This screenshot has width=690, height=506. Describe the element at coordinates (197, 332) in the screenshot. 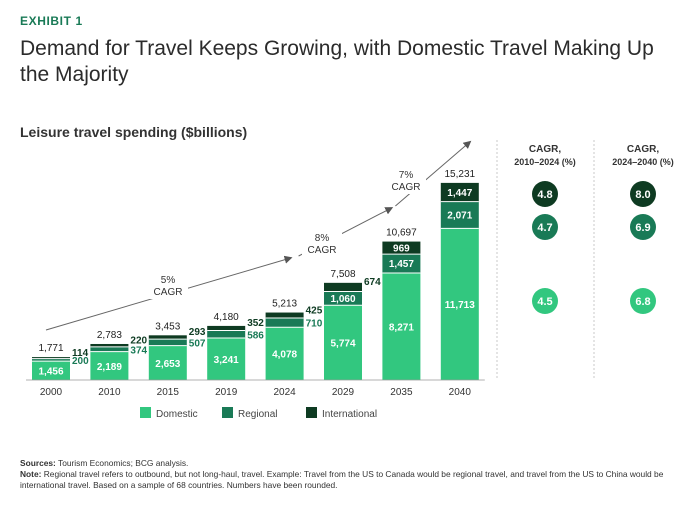

I see `data-label-international: 293` at that location.